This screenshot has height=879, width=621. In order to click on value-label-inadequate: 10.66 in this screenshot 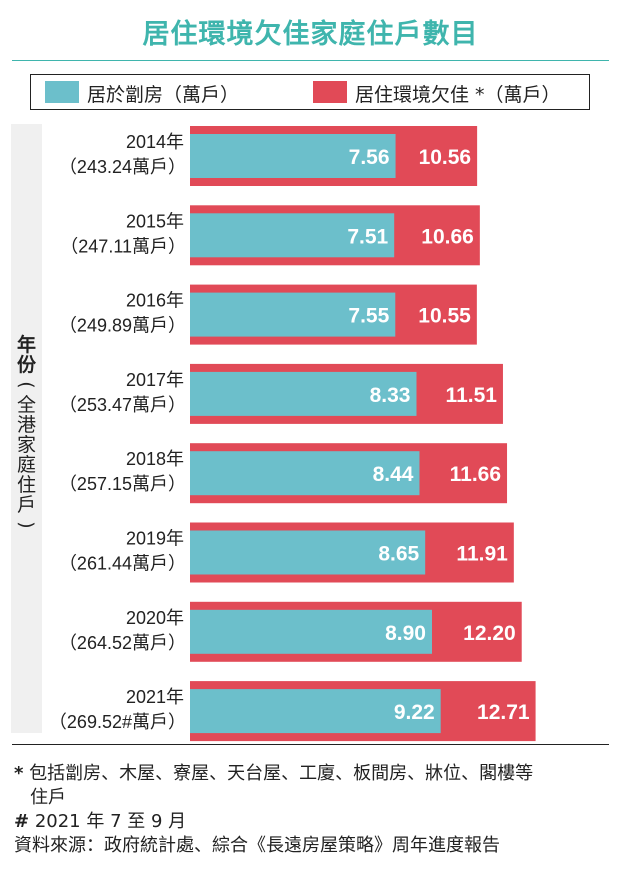, I will do `click(447, 236)`.